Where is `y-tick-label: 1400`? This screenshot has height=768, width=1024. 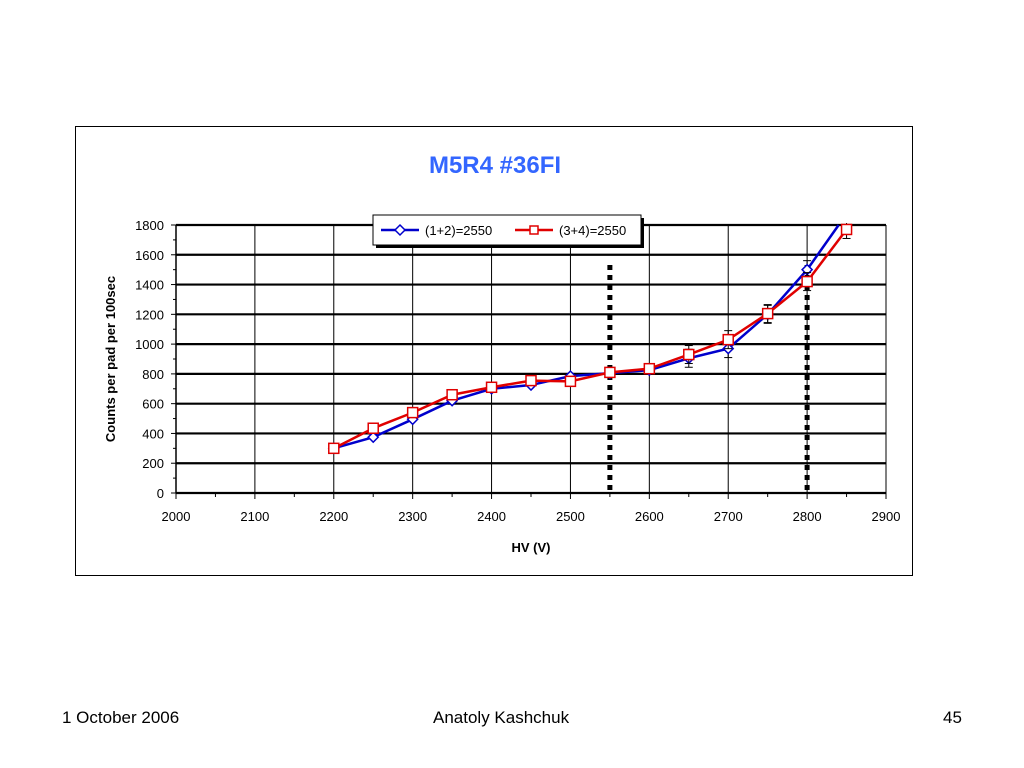
y-tick-label: 1400 is located at coordinates (149, 285).